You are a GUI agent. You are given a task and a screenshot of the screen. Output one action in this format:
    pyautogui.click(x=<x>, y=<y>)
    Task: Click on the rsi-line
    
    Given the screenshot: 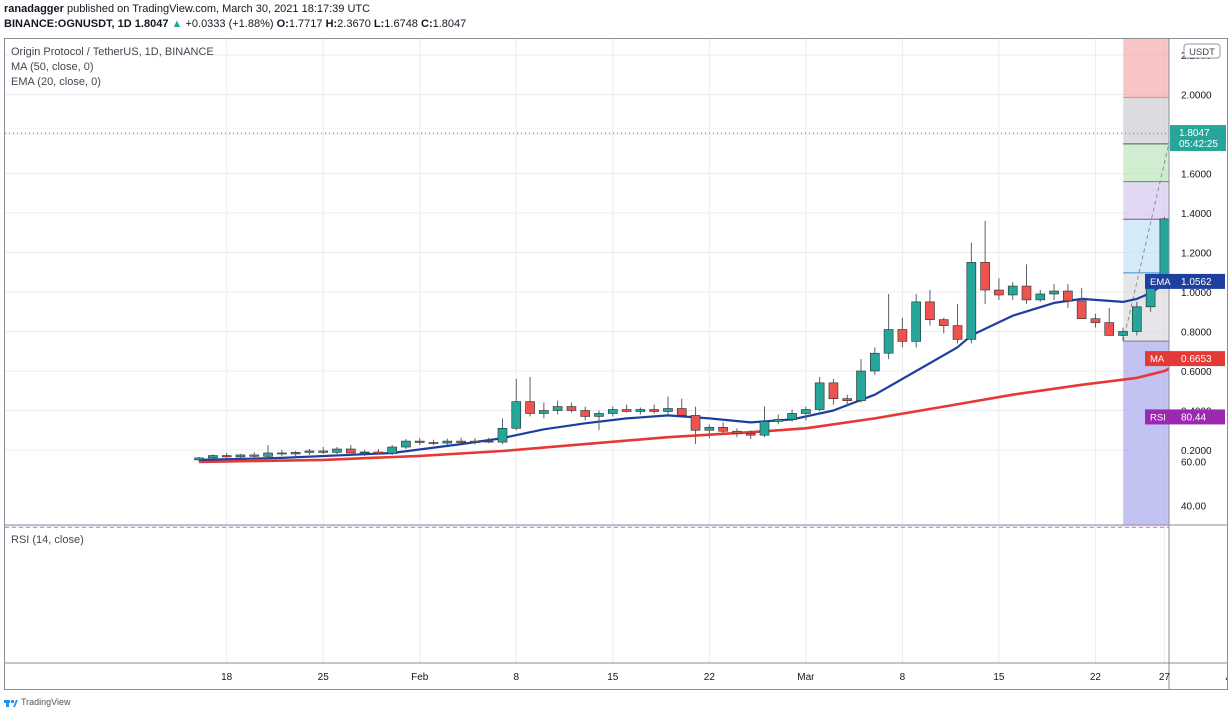 What is the action you would take?
    pyautogui.click(x=713, y=445)
    